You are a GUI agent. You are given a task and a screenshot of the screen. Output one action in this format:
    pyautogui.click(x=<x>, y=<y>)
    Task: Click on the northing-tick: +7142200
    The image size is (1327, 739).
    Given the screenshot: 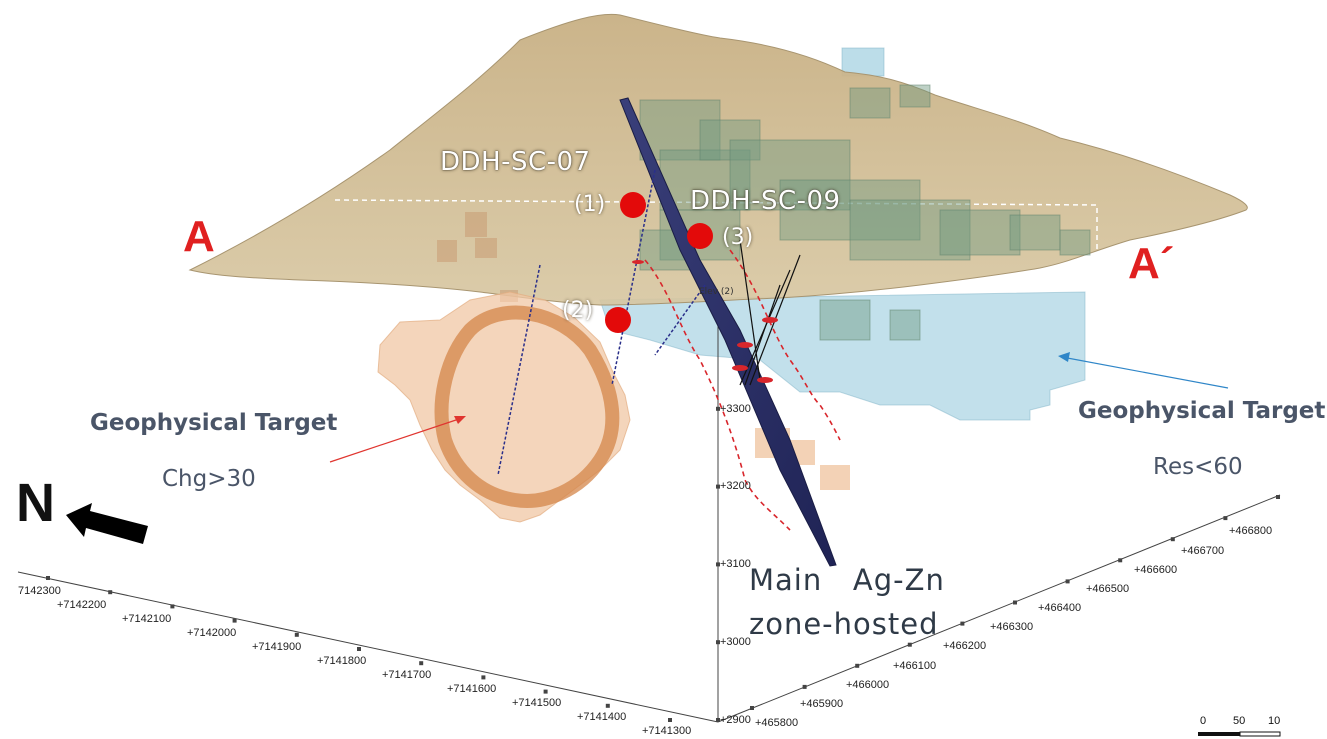 What is the action you would take?
    pyautogui.click(x=81, y=605)
    